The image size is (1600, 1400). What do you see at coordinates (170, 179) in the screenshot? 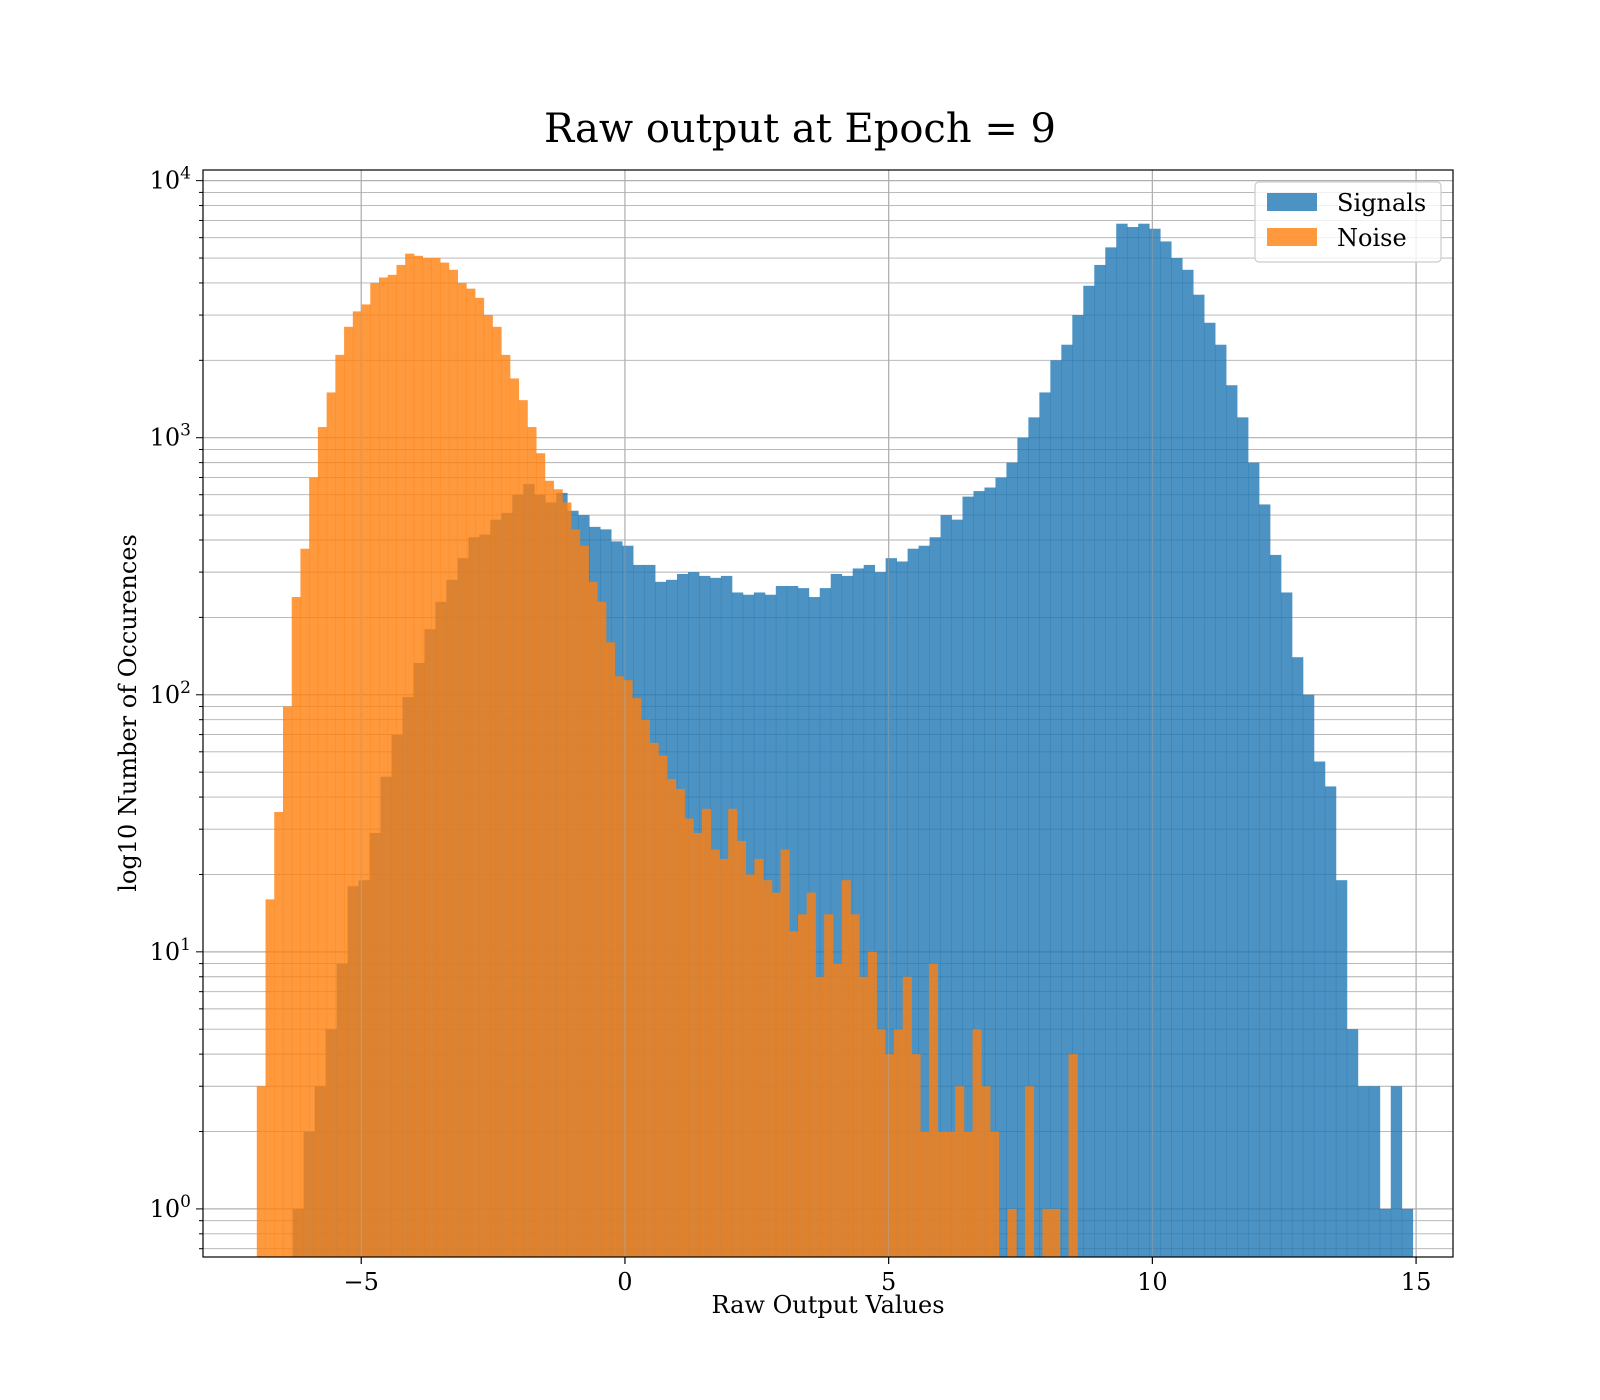
I see `y-tick-label: 10⁴` at bounding box center [170, 179].